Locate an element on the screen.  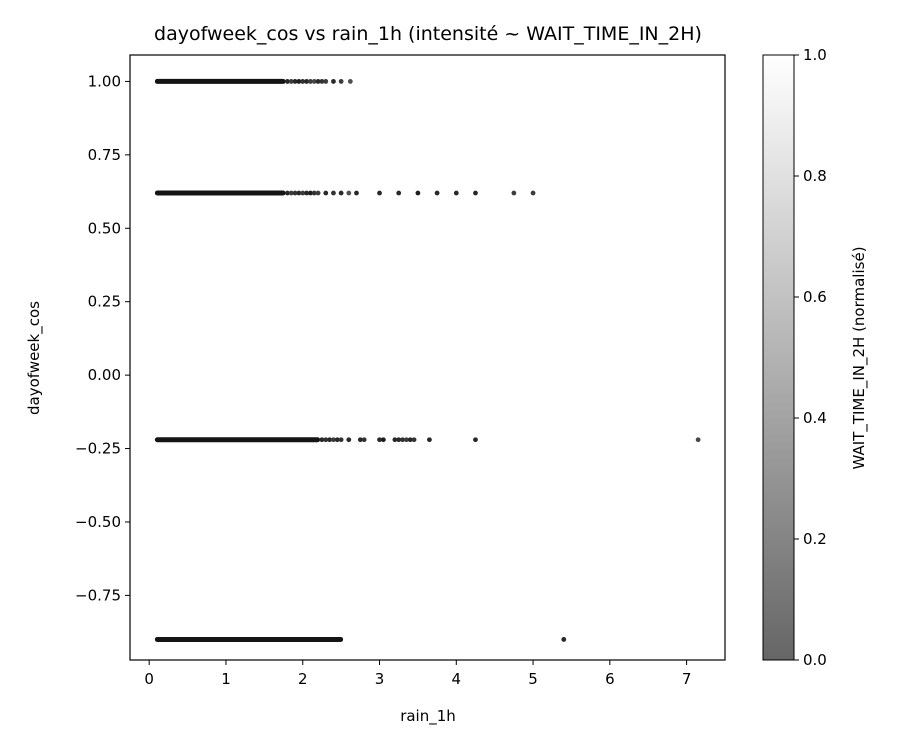
x-axis: 0 1 2 3 4 5 6 7 is located at coordinates (417, 674).